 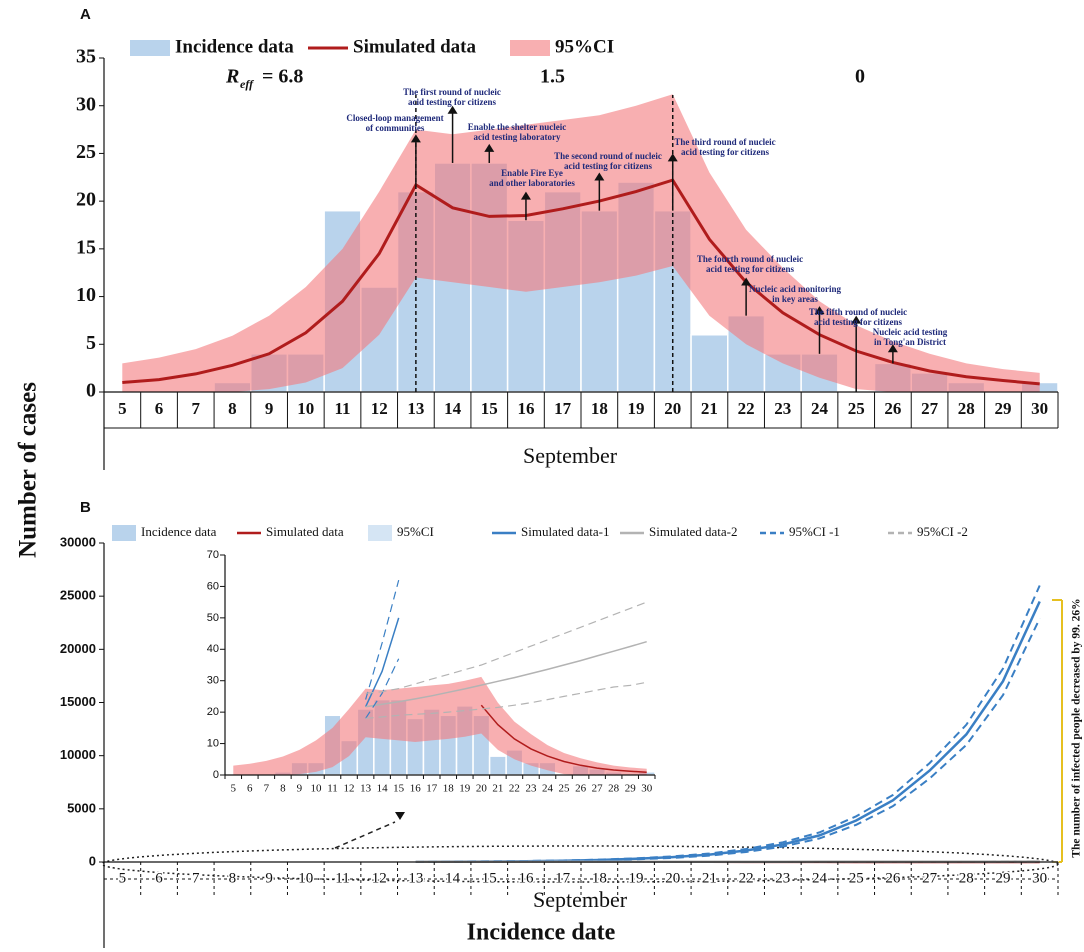 What do you see at coordinates (440, 725) in the screenshot?
I see `ci-band` at bounding box center [440, 725].